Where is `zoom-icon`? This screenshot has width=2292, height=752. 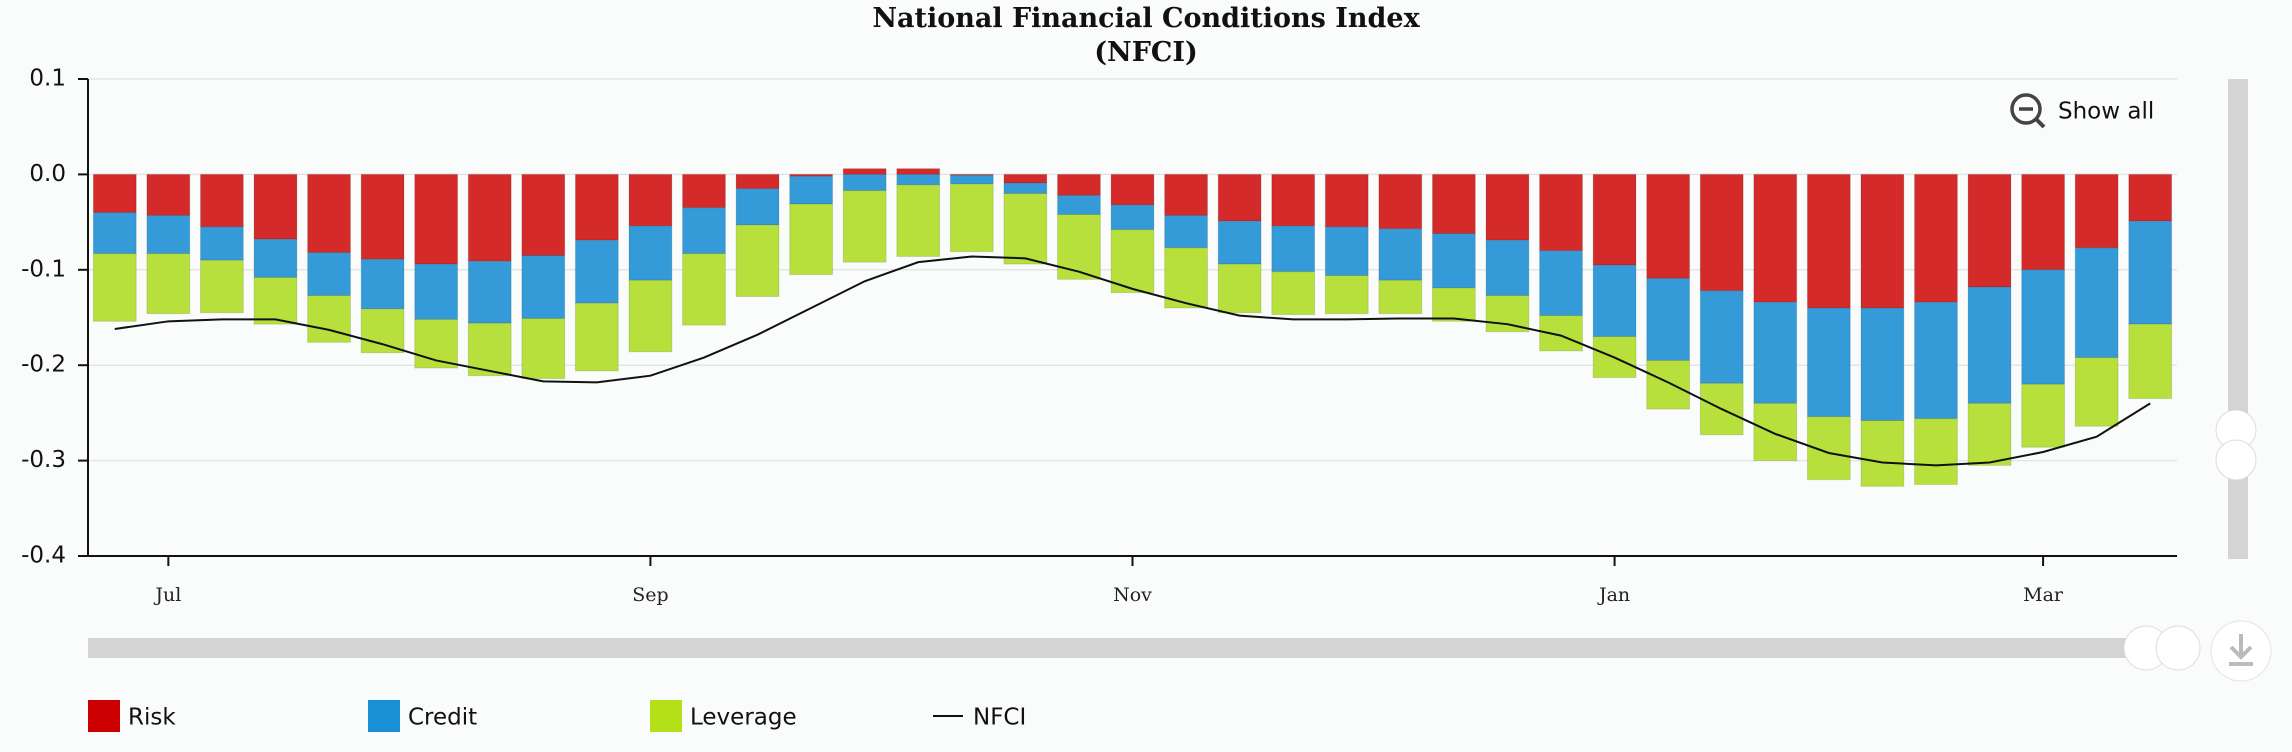
zoom-icon is located at coordinates (2040, 123).